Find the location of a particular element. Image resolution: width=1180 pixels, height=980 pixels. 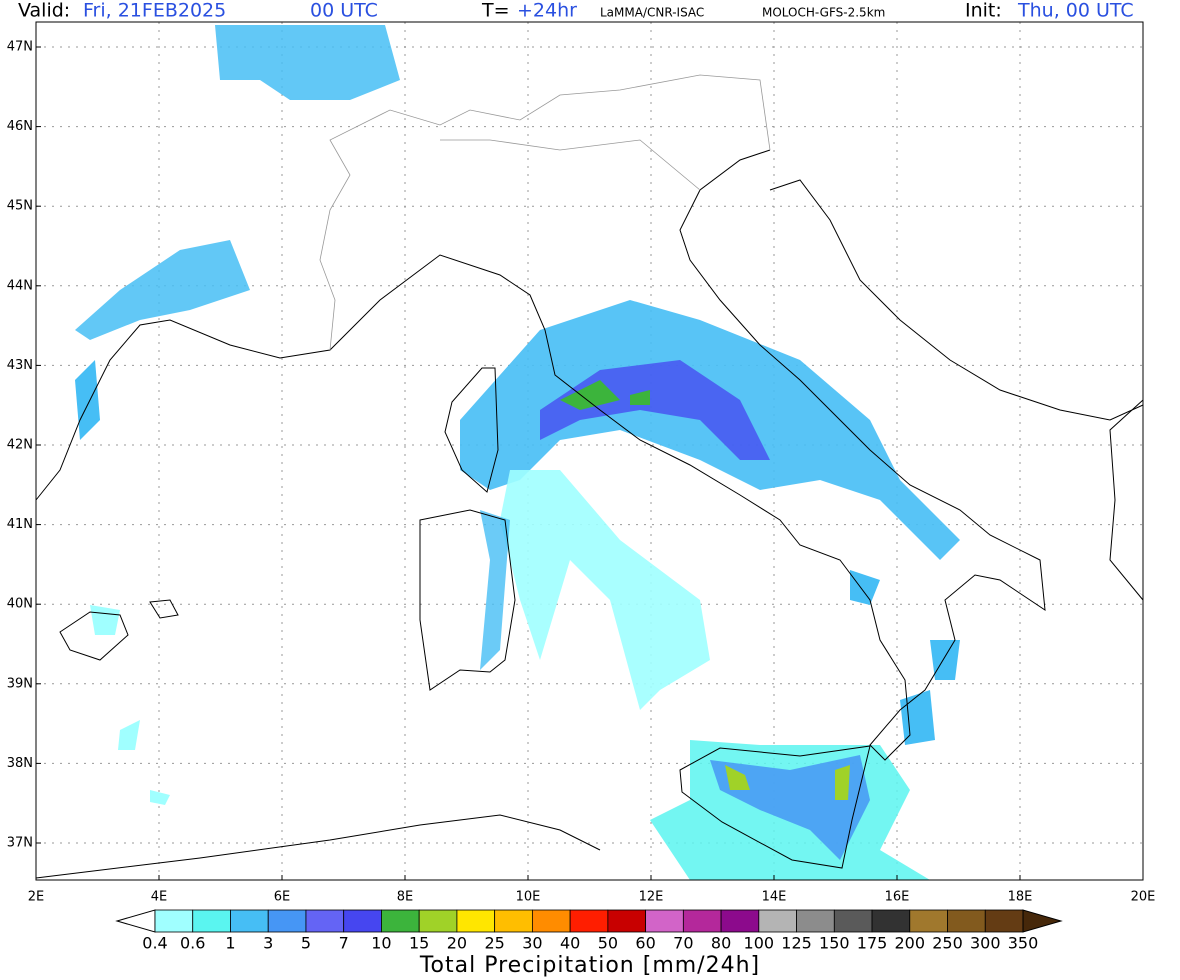

borders is located at coordinates (545, 212).